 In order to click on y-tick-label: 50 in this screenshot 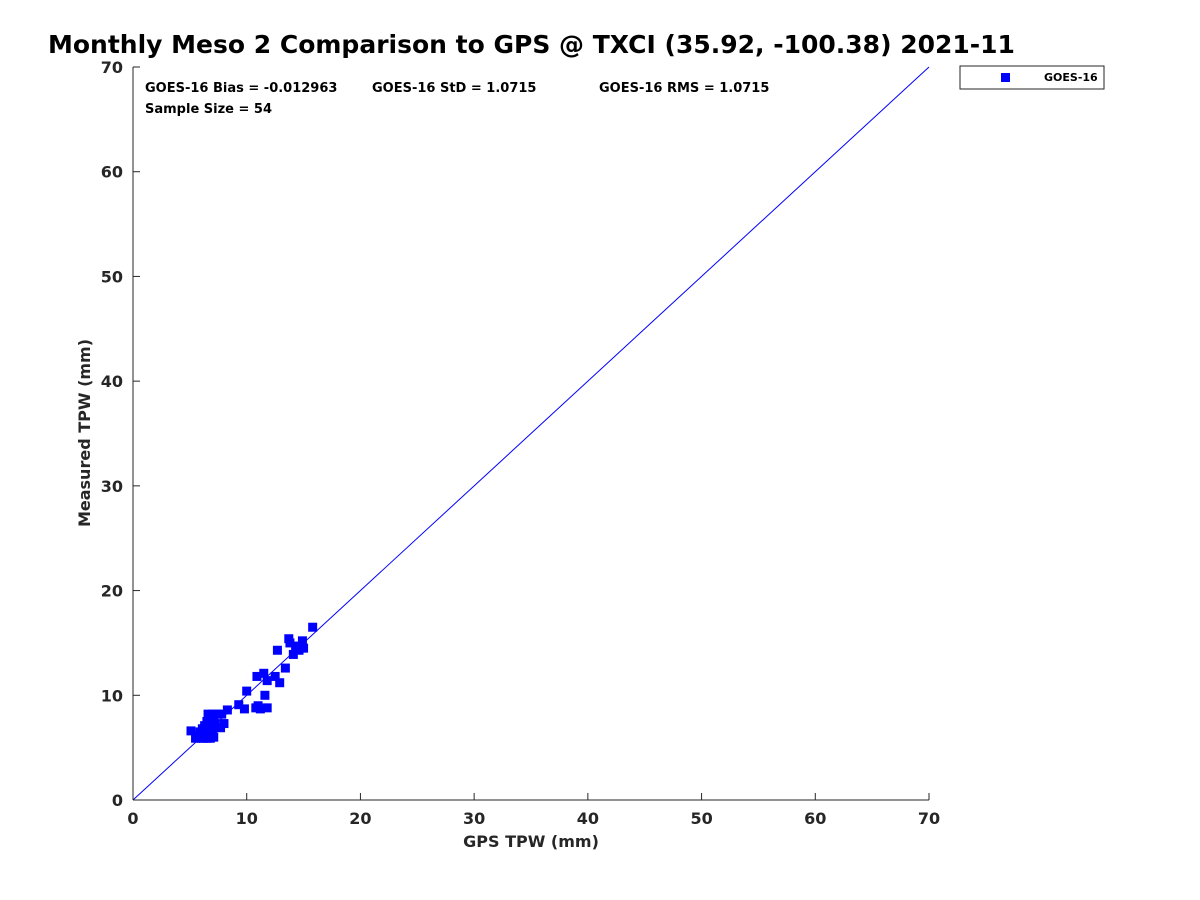, I will do `click(112, 276)`.